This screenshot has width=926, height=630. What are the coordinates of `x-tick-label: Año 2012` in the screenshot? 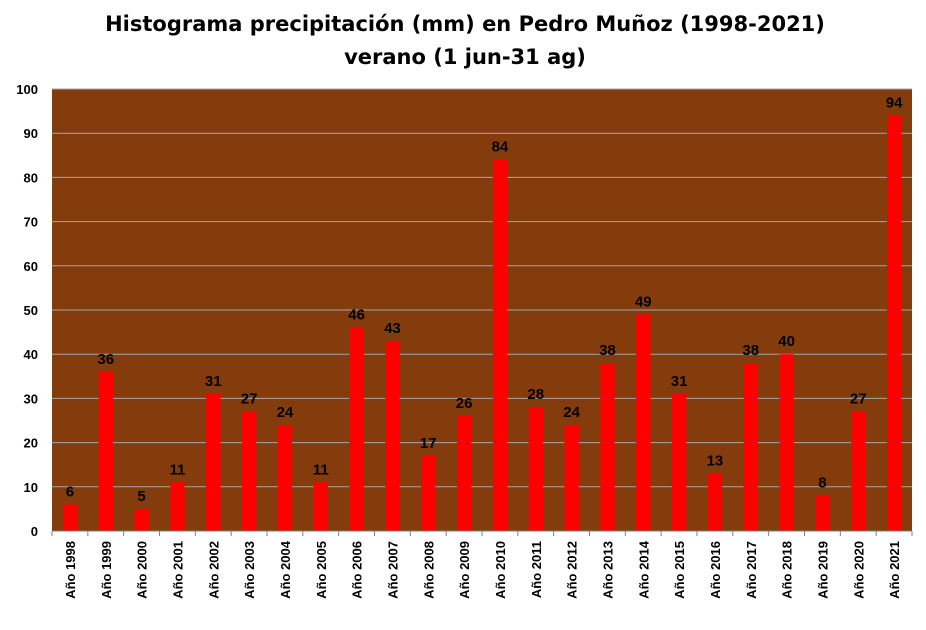 It's located at (572, 570).